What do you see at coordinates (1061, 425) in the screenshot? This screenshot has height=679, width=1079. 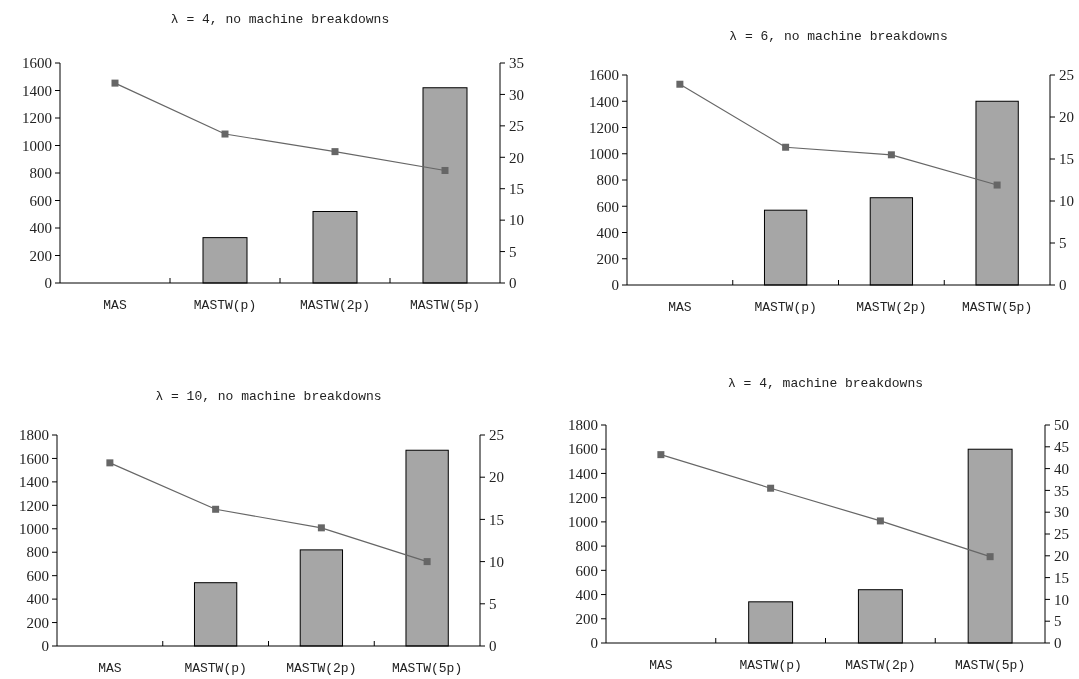 I see `y2-tick-label: 50` at bounding box center [1061, 425].